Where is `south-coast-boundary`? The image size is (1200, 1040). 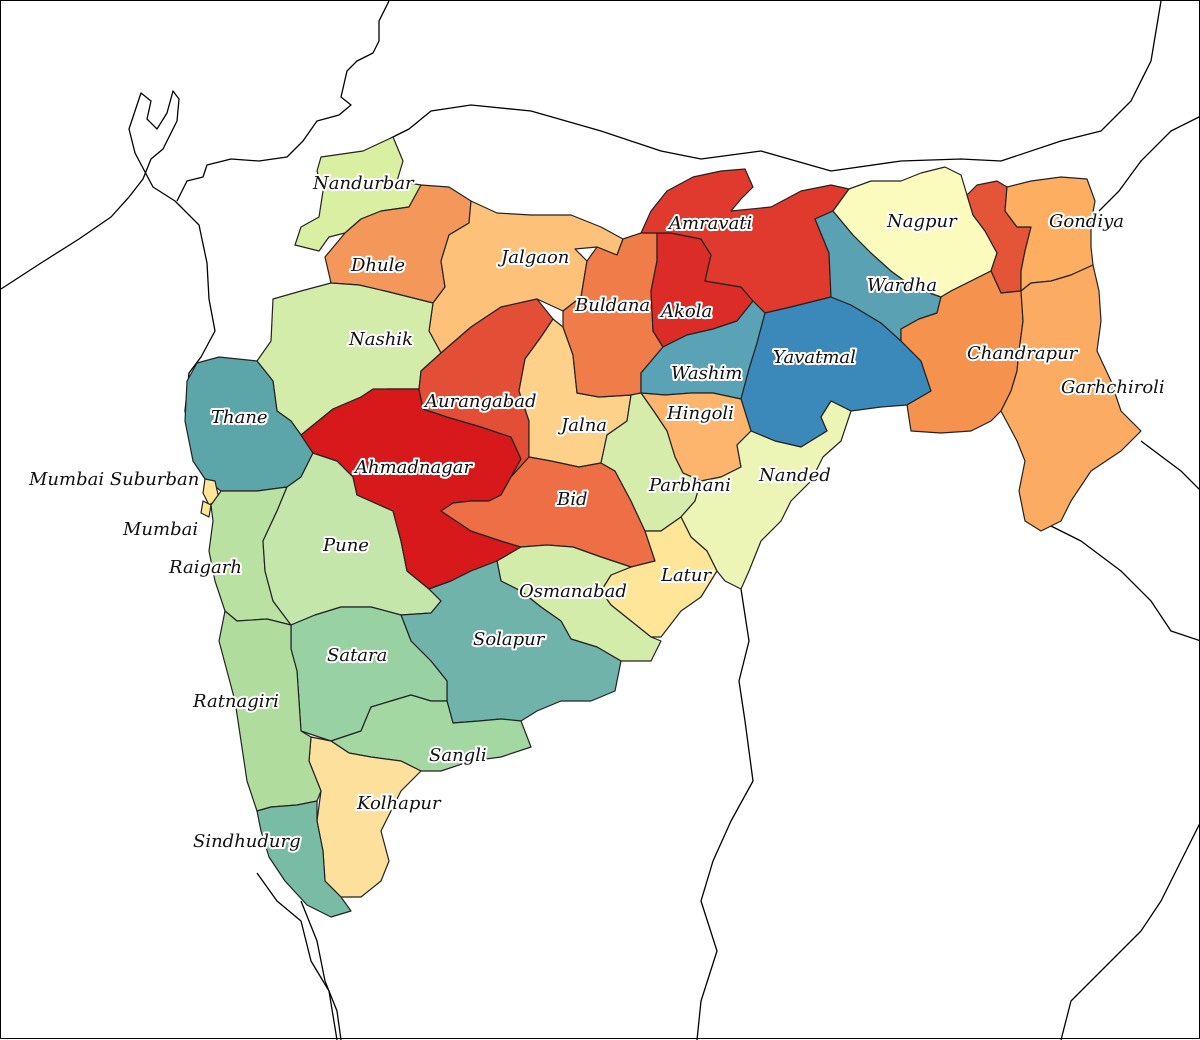
south-coast-boundary is located at coordinates (297, 956).